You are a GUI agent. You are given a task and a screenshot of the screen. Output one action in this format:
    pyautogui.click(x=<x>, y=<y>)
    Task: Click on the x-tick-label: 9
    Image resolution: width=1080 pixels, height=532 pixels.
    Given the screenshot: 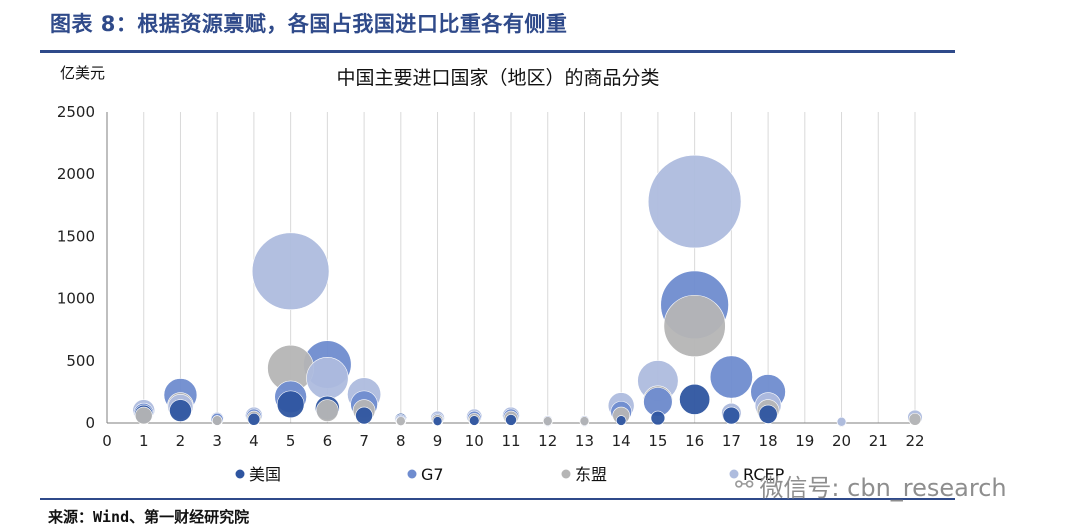 What is the action you would take?
    pyautogui.click(x=438, y=441)
    